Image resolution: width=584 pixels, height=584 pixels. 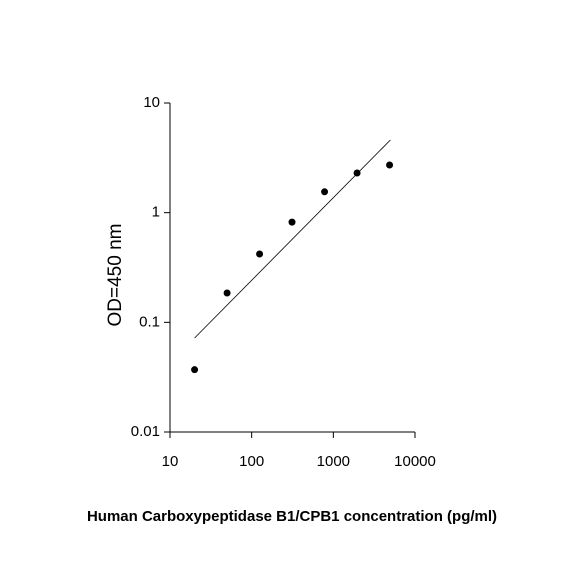 I want to click on x-tick-label: 10000, so click(x=415, y=461).